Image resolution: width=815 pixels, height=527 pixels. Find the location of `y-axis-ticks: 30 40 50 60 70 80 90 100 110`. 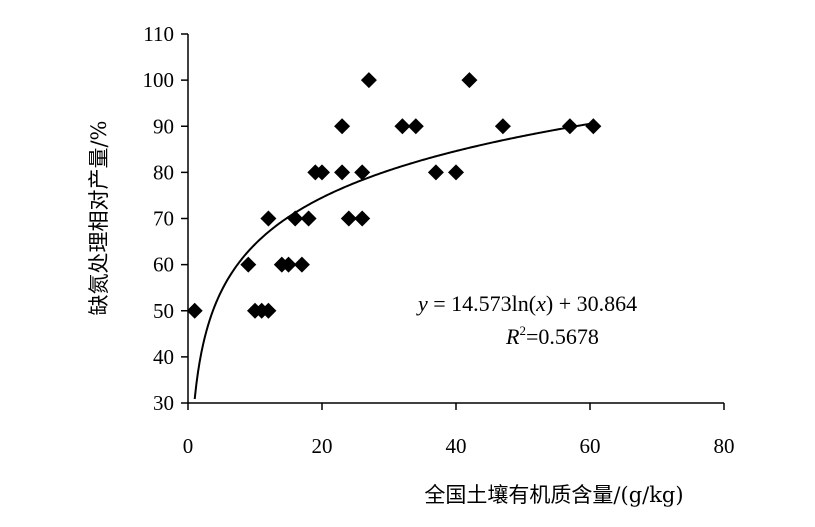

y-axis-ticks: 30 40 50 60 70 80 90 100 110 is located at coordinates (165, 218).